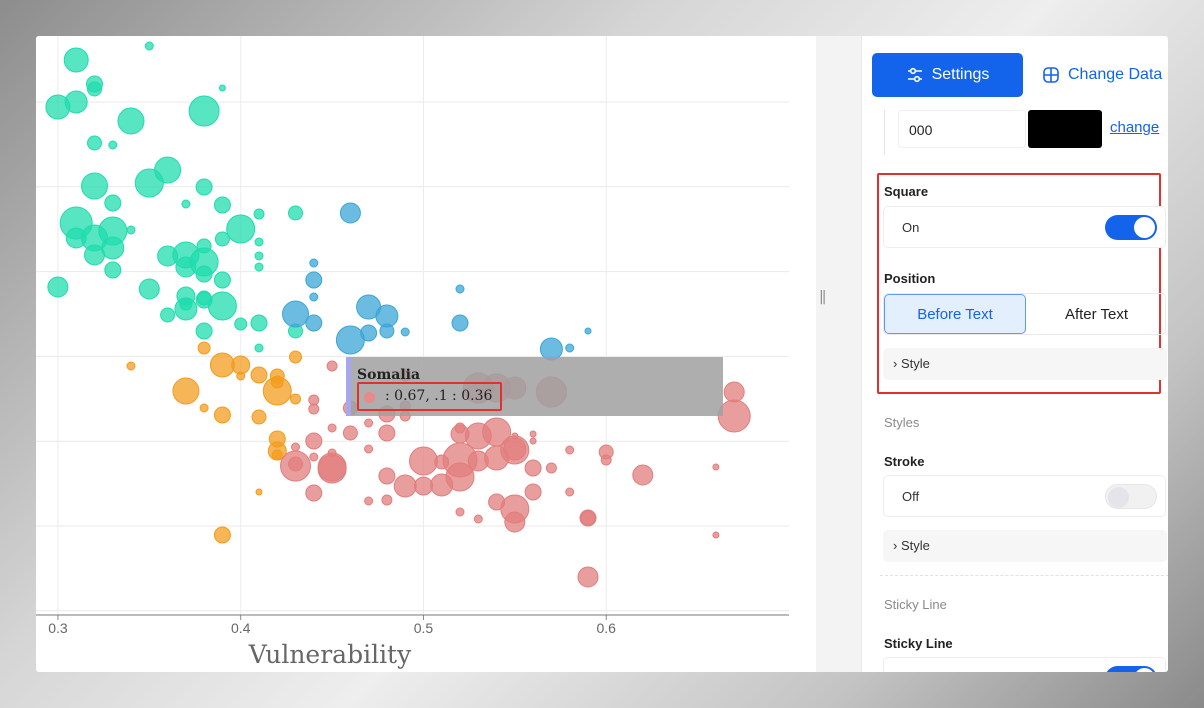 This screenshot has width=1204, height=708. I want to click on chart-tooltip: Somalia : 0.67, .1 : 0.36, so click(534, 386).